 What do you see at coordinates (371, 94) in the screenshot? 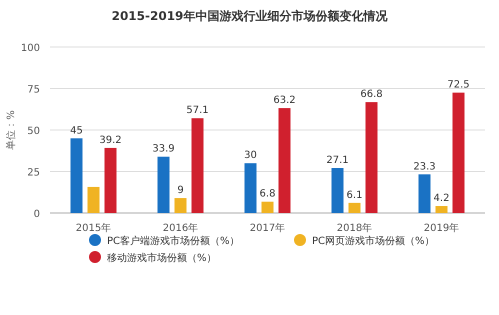
I see `data-label: 66.8` at bounding box center [371, 94].